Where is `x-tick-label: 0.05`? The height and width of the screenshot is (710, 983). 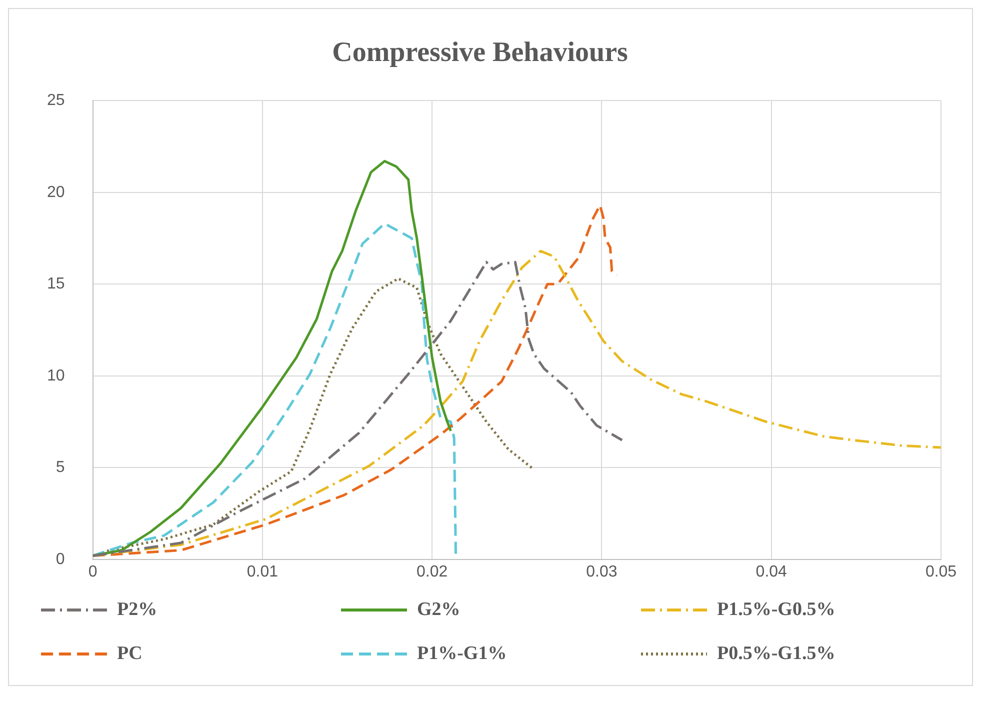 x-tick-label: 0.05 is located at coordinates (941, 571).